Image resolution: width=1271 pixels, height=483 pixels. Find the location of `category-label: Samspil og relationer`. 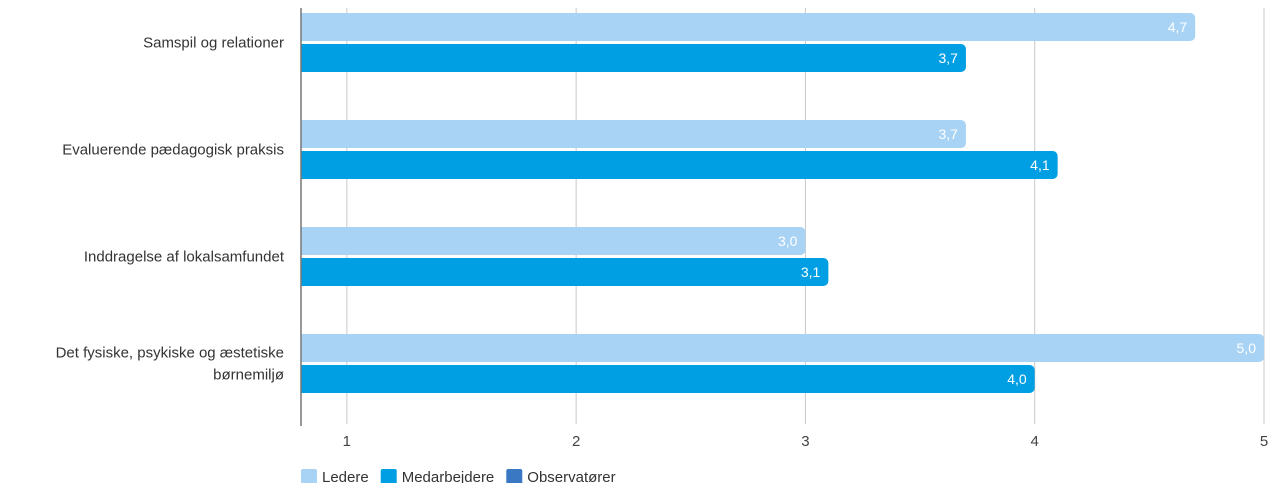

category-label: Samspil og relationer is located at coordinates (213, 43).